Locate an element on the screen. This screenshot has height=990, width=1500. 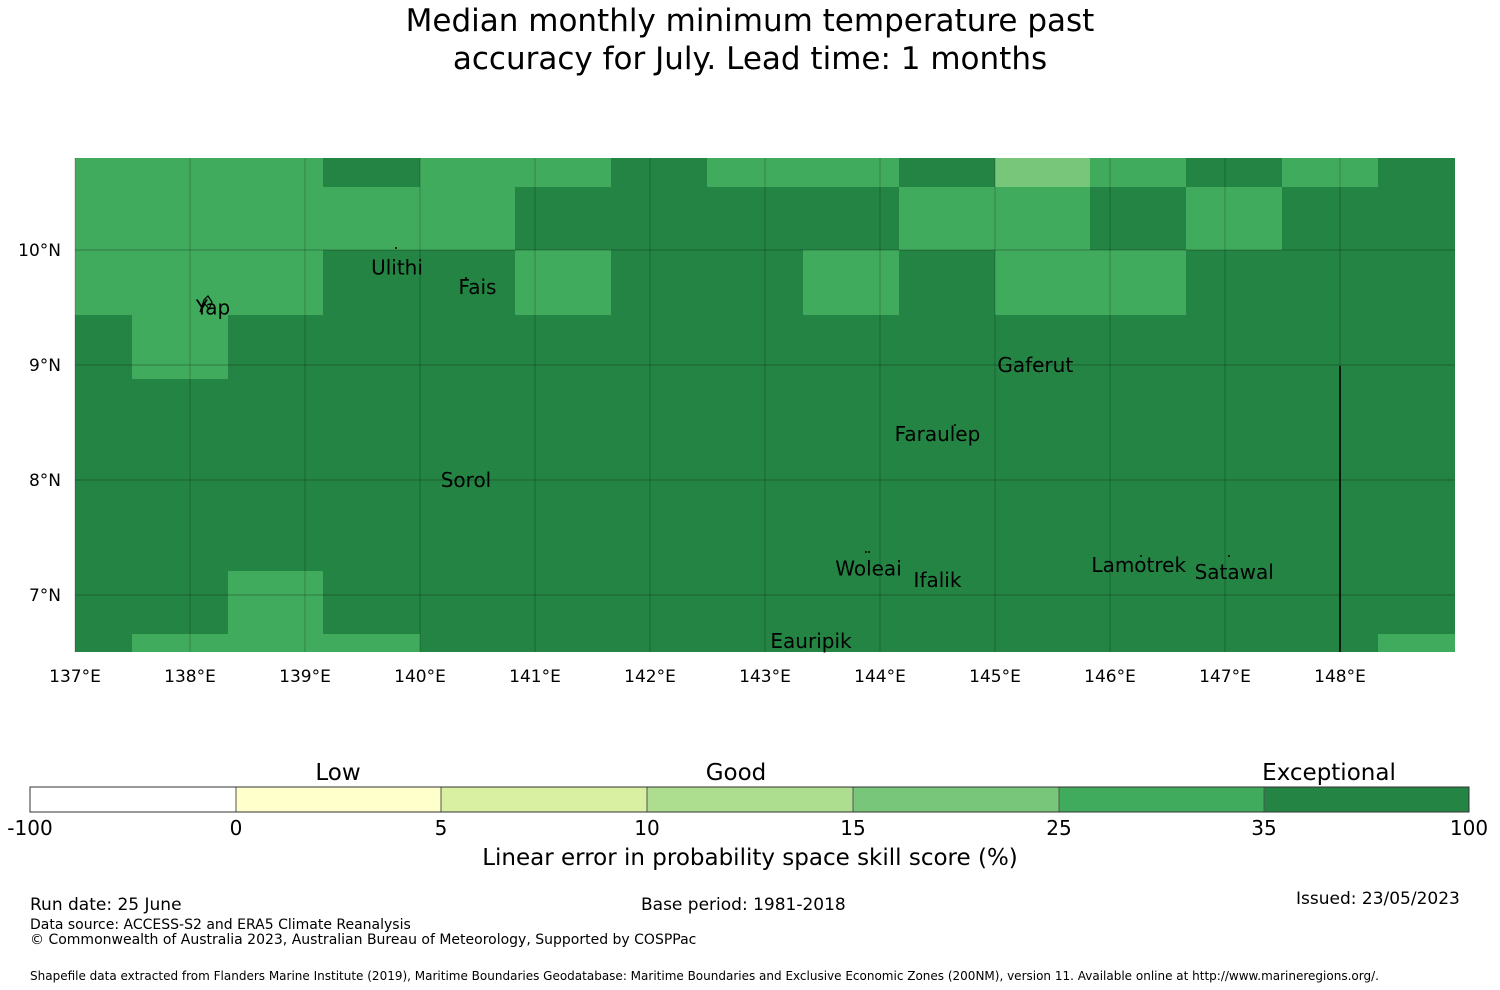
lat-tick-label: 8°N is located at coordinates (45, 481).